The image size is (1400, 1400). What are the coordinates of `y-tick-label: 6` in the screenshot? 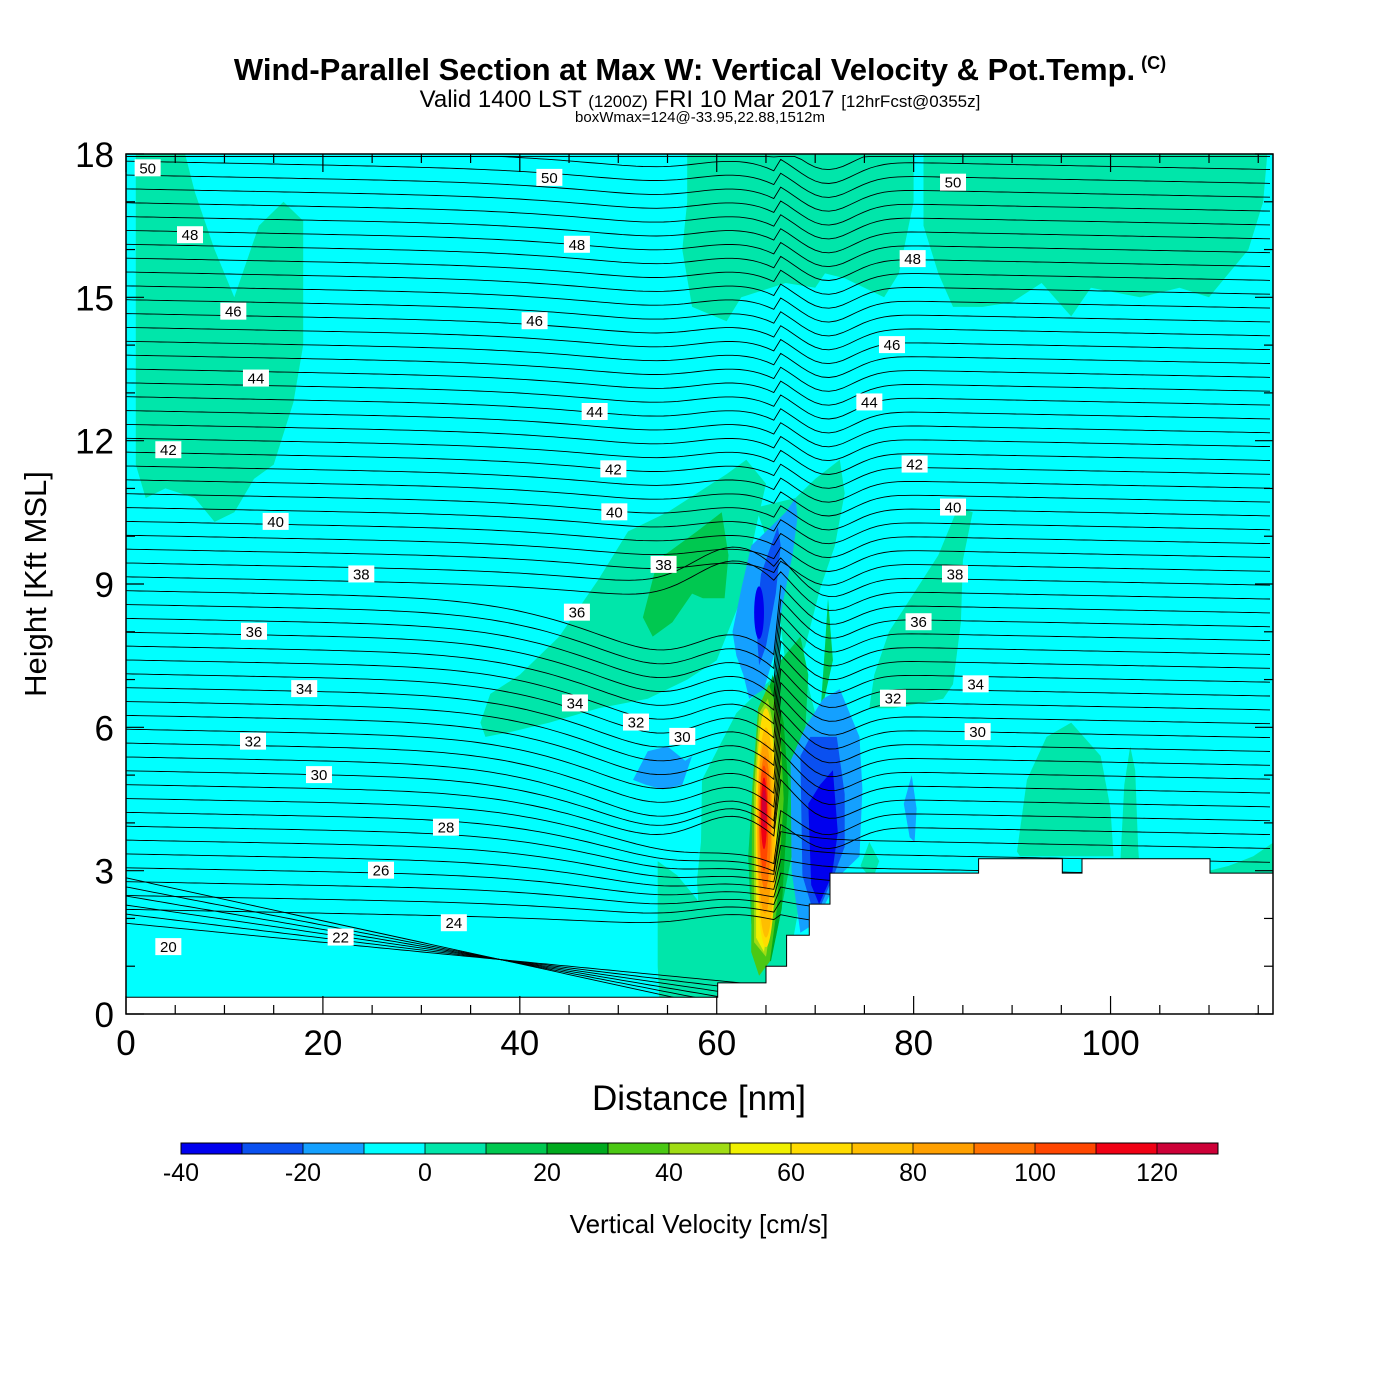 It's located at (104, 728).